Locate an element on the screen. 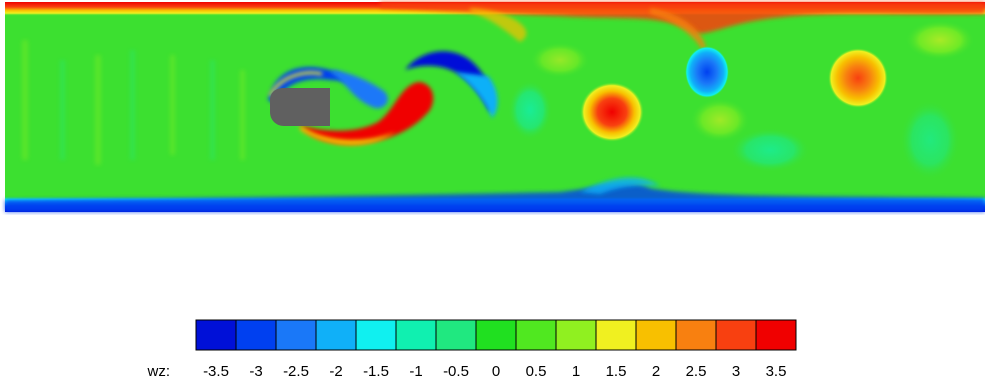 Image resolution: width=985 pixels, height=385 pixels. colorbar-tick-label: -2 is located at coordinates (335, 371).